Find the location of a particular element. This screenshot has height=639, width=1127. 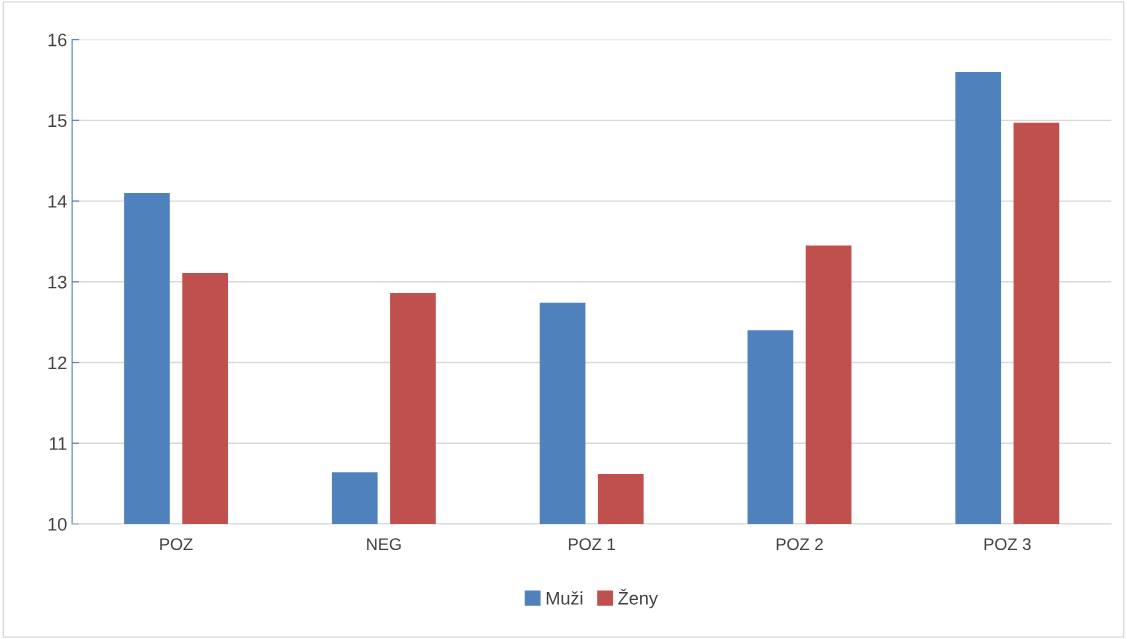

y-tick-label: 11 is located at coordinates (58, 443).